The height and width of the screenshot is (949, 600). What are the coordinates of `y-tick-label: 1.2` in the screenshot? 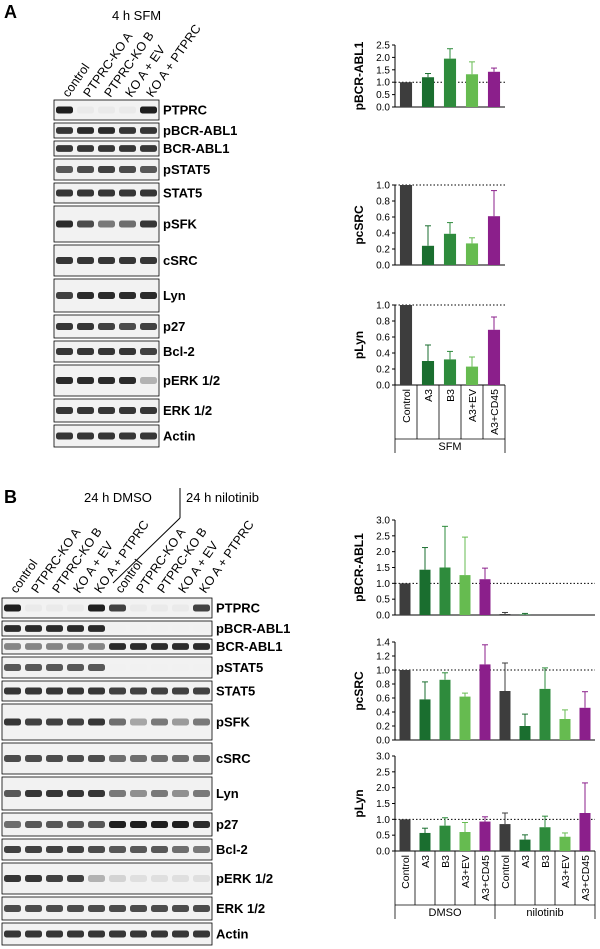 It's located at (383, 657).